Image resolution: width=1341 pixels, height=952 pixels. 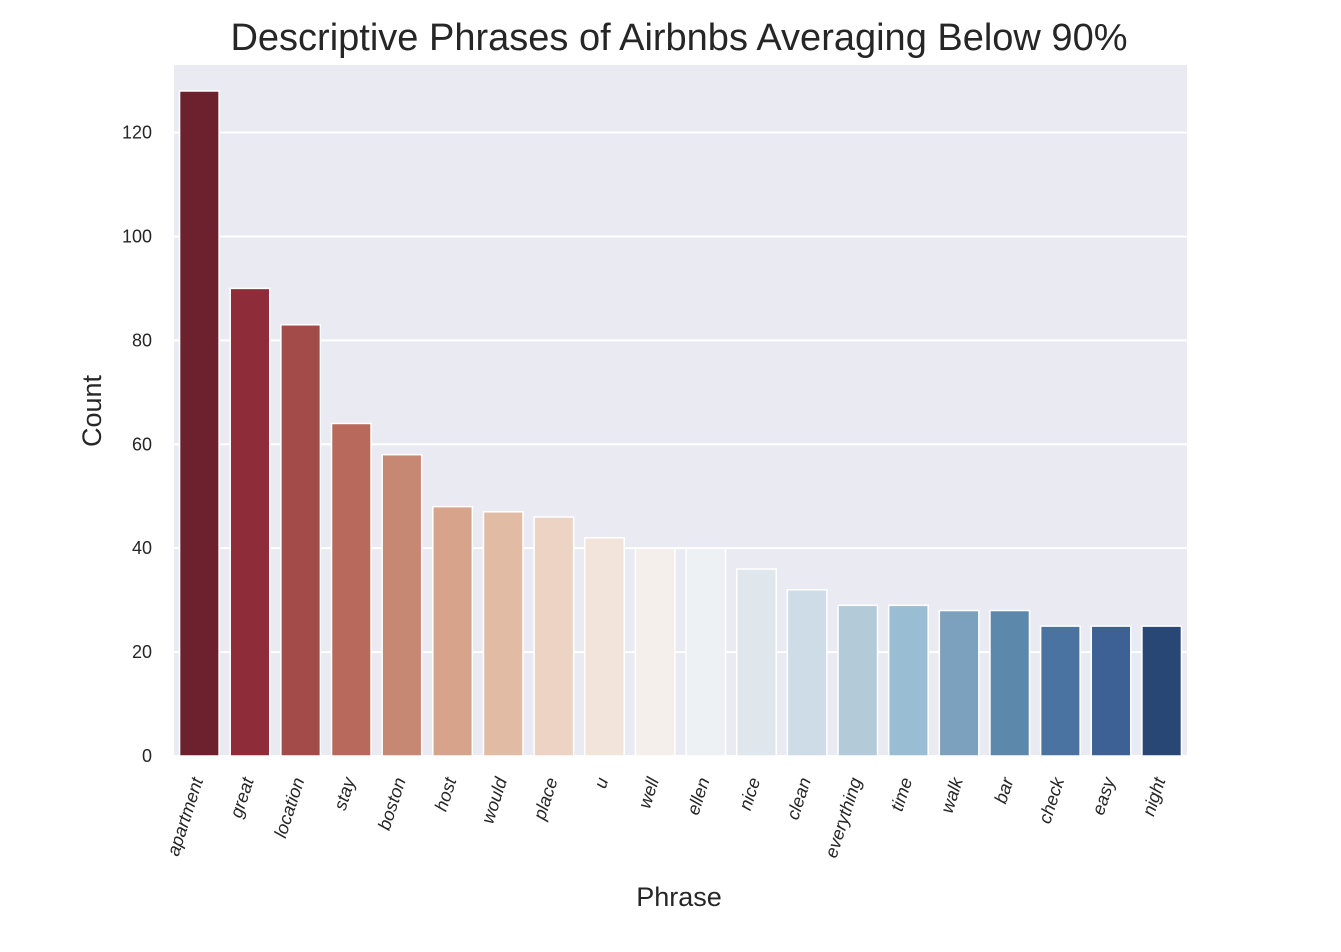 I want to click on x-tick-label-ellen: ellen, so click(x=698, y=796).